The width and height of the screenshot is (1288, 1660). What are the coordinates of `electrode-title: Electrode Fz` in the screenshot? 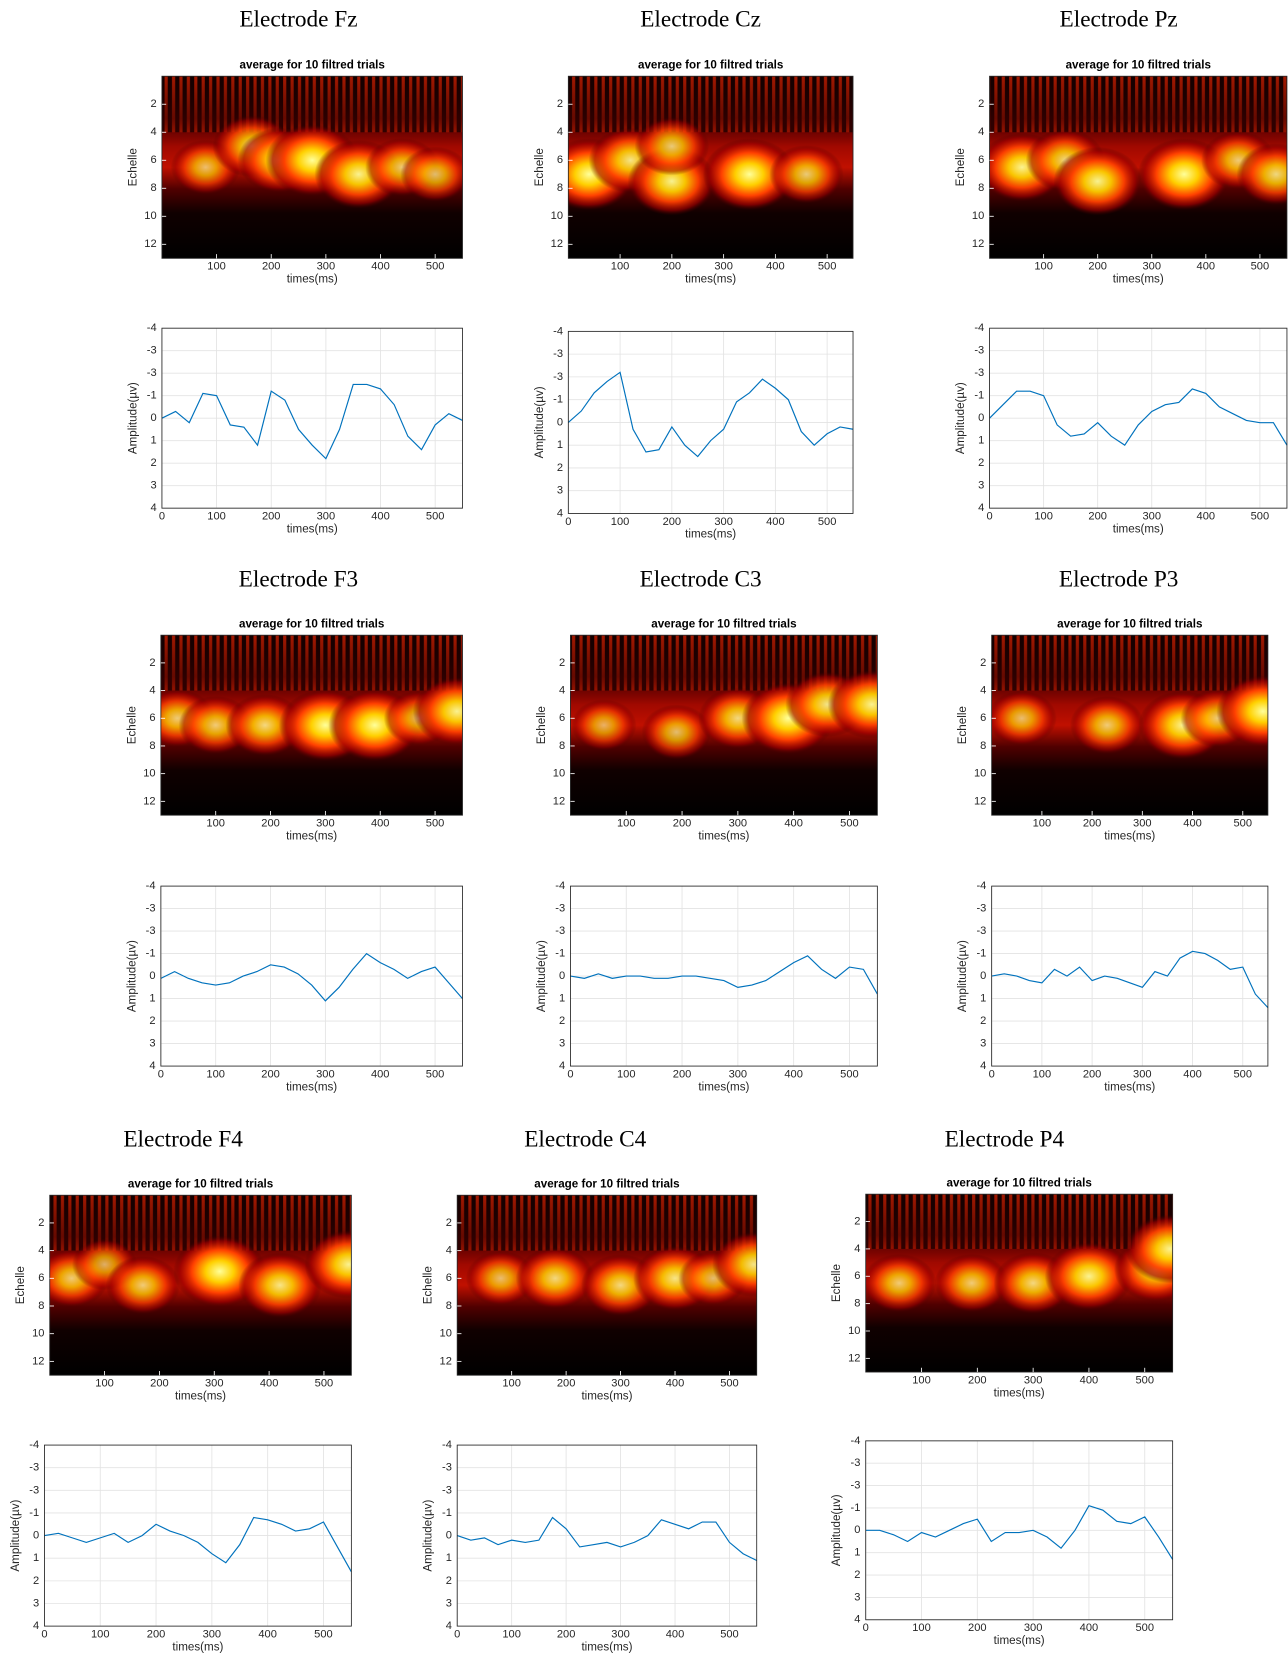 It's located at (298, 20).